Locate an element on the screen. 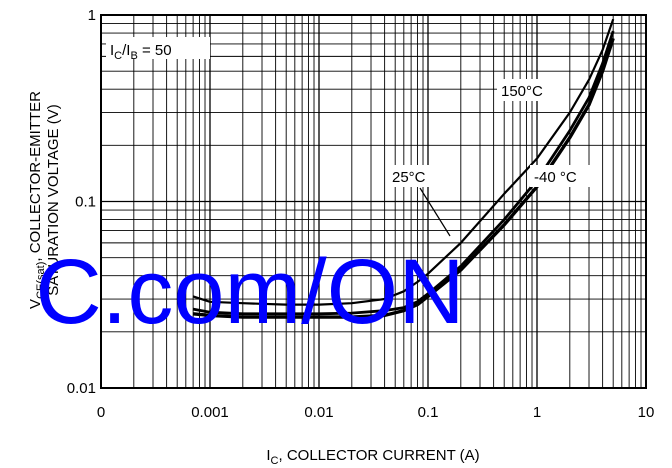 The height and width of the screenshot is (468, 672). y-tick-label: 0.01 is located at coordinates (81, 388).